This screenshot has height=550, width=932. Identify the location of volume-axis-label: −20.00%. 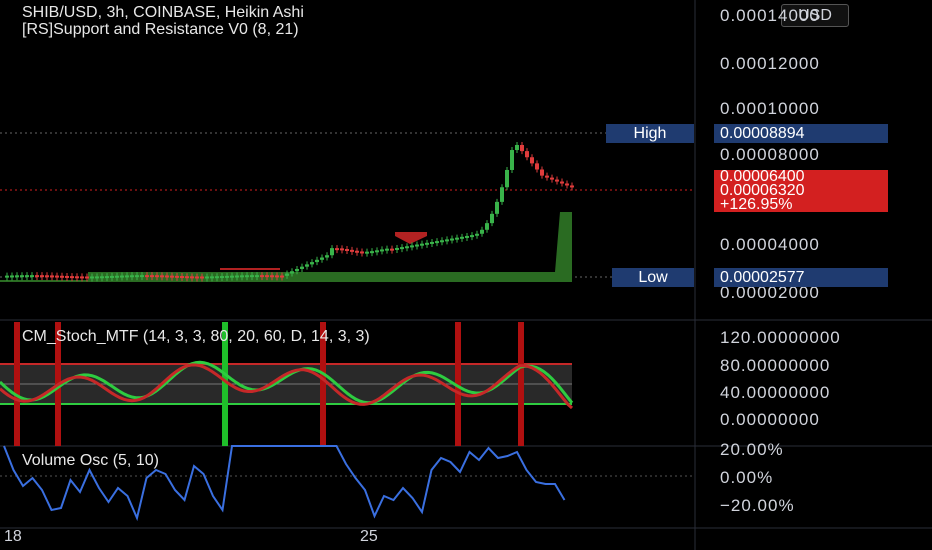
(757, 505).